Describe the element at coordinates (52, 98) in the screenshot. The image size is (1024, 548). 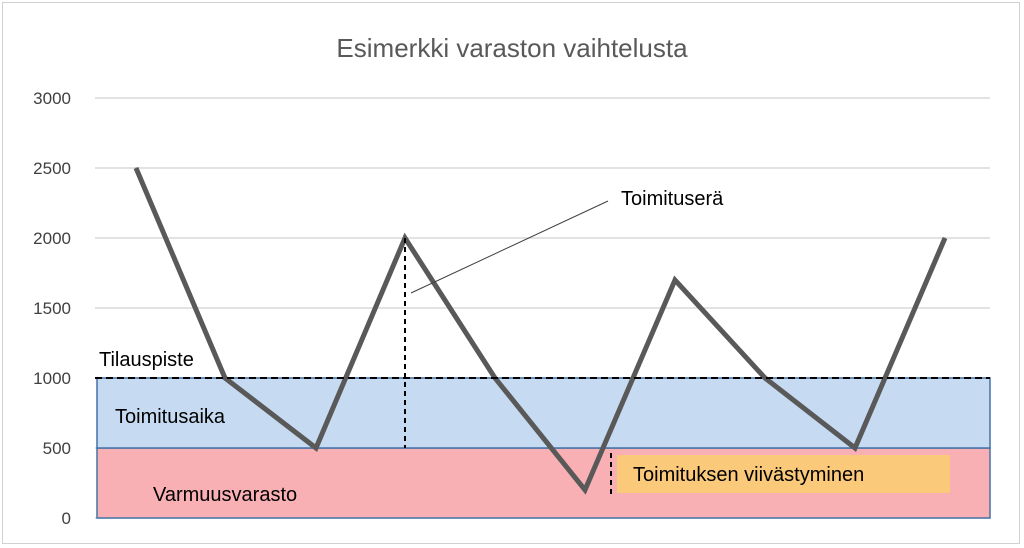
I see `y-tick-label: 3000` at that location.